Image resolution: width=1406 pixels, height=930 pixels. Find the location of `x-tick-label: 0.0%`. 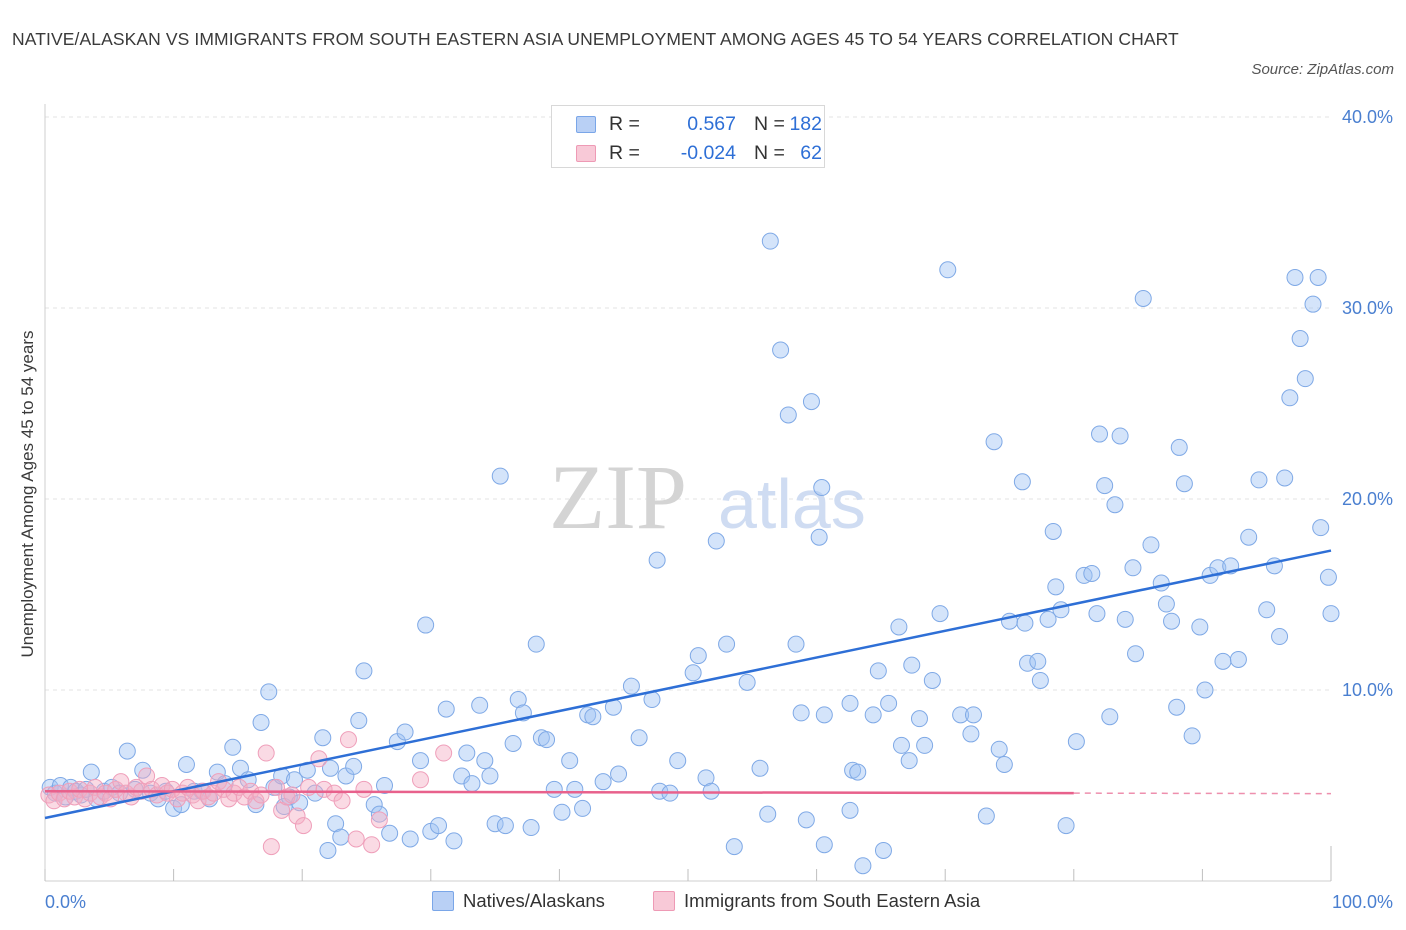

x-tick-label: 0.0% is located at coordinates (65, 902).